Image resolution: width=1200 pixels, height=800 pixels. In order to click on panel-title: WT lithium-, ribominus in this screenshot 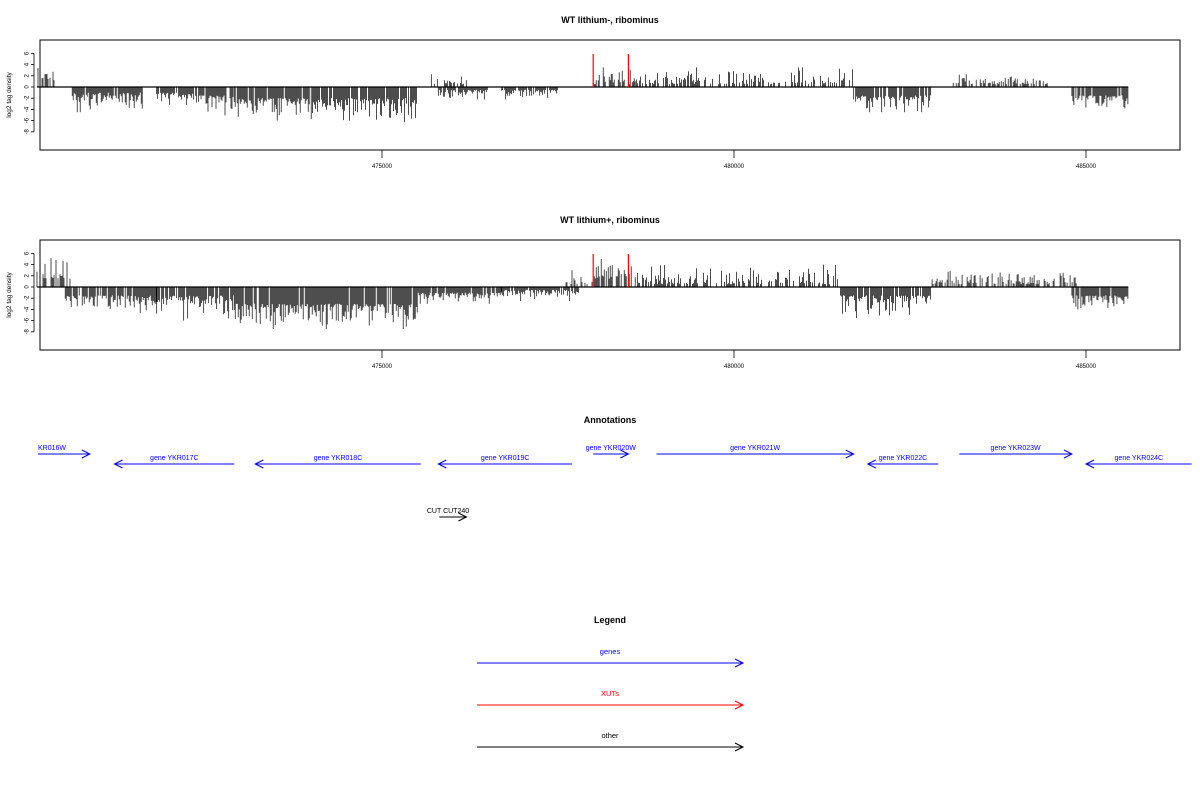, I will do `click(610, 20)`.